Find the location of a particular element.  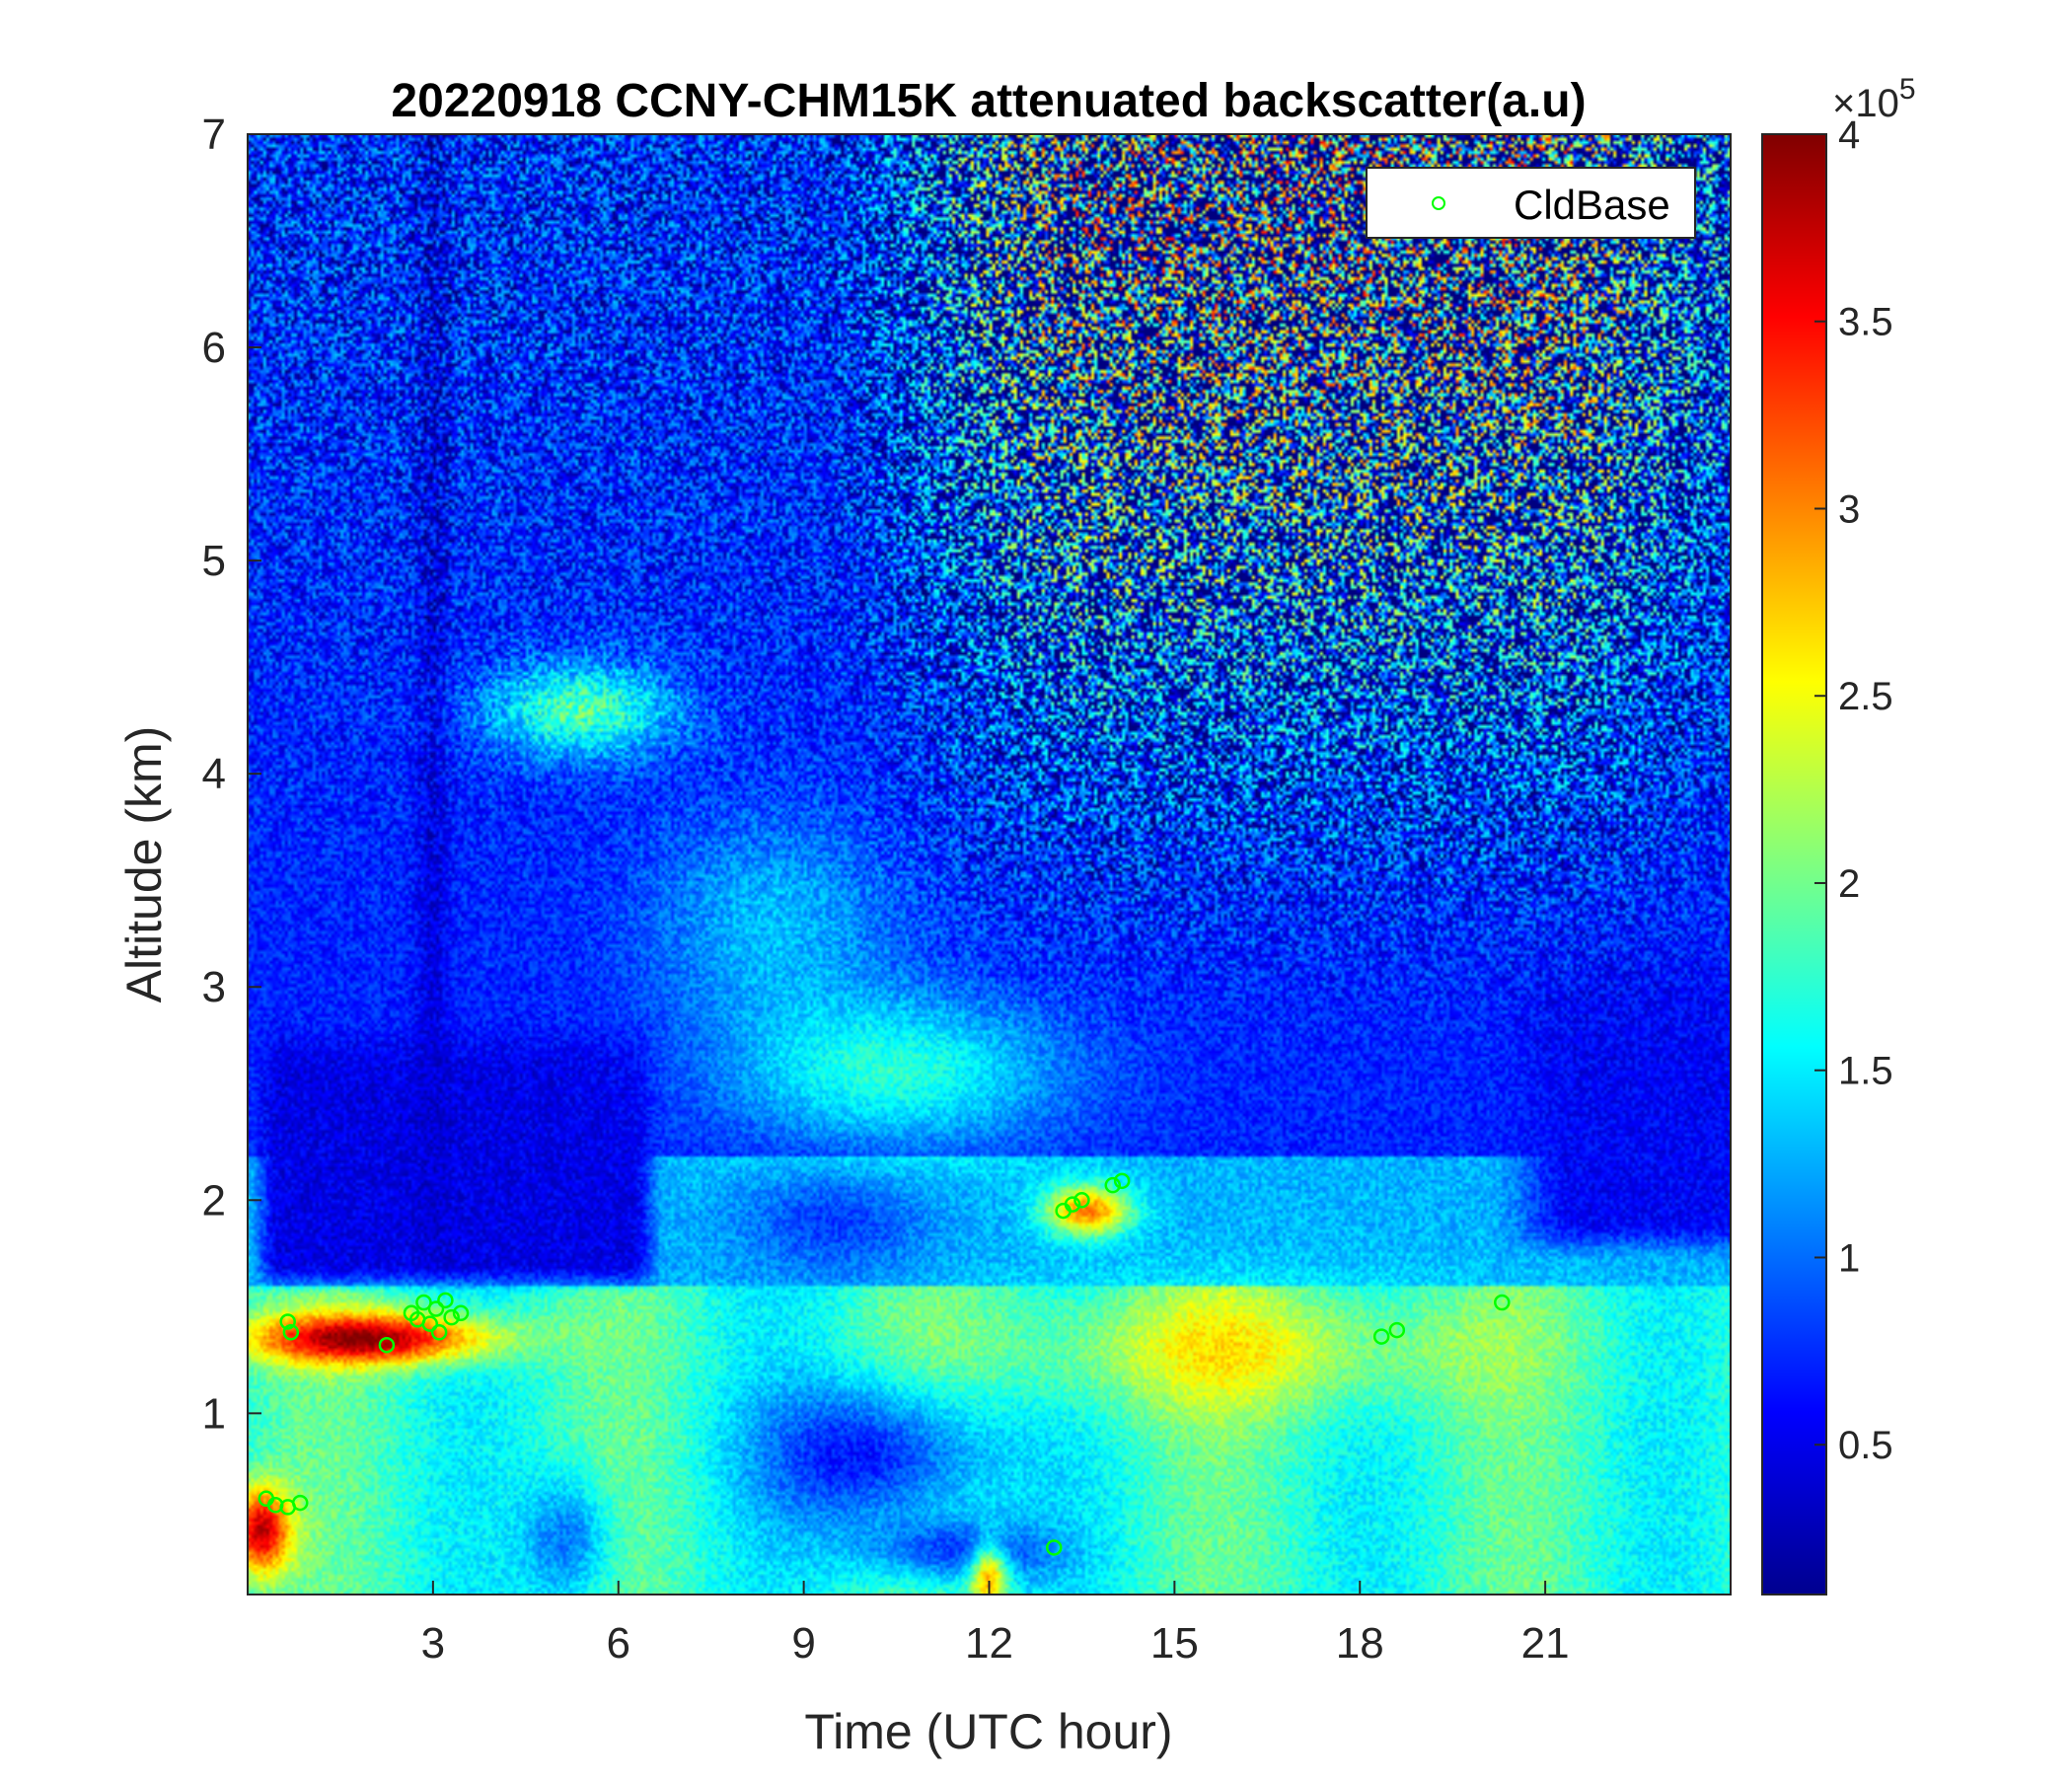

x-axis: 3 6 9 12 15 18 21 is located at coordinates (996, 1624).